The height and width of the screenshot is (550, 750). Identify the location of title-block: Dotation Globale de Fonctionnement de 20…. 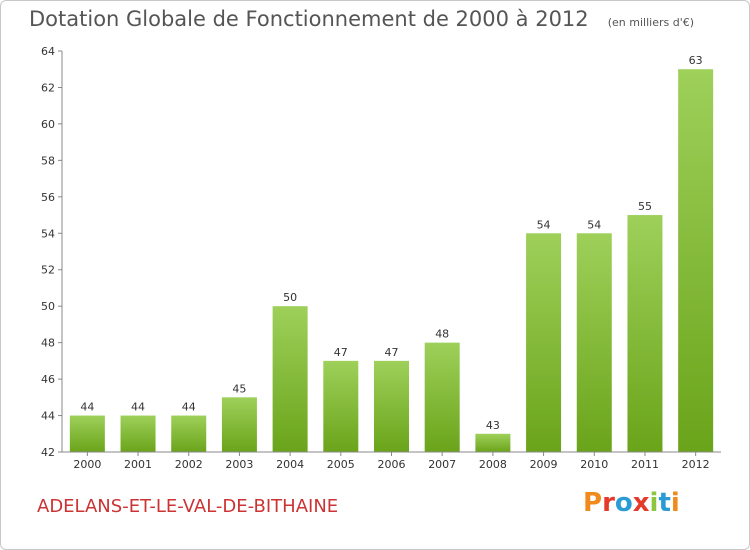
(361, 19).